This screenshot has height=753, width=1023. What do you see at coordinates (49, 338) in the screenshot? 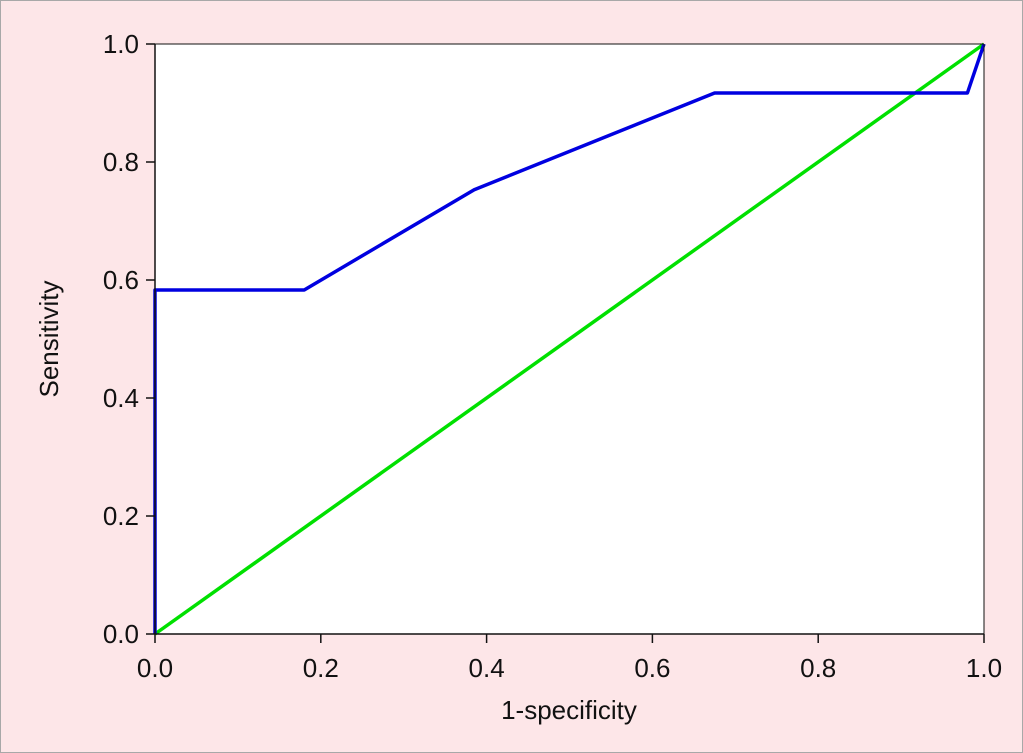
I see `y-axis-title: Sensitivity` at bounding box center [49, 338].